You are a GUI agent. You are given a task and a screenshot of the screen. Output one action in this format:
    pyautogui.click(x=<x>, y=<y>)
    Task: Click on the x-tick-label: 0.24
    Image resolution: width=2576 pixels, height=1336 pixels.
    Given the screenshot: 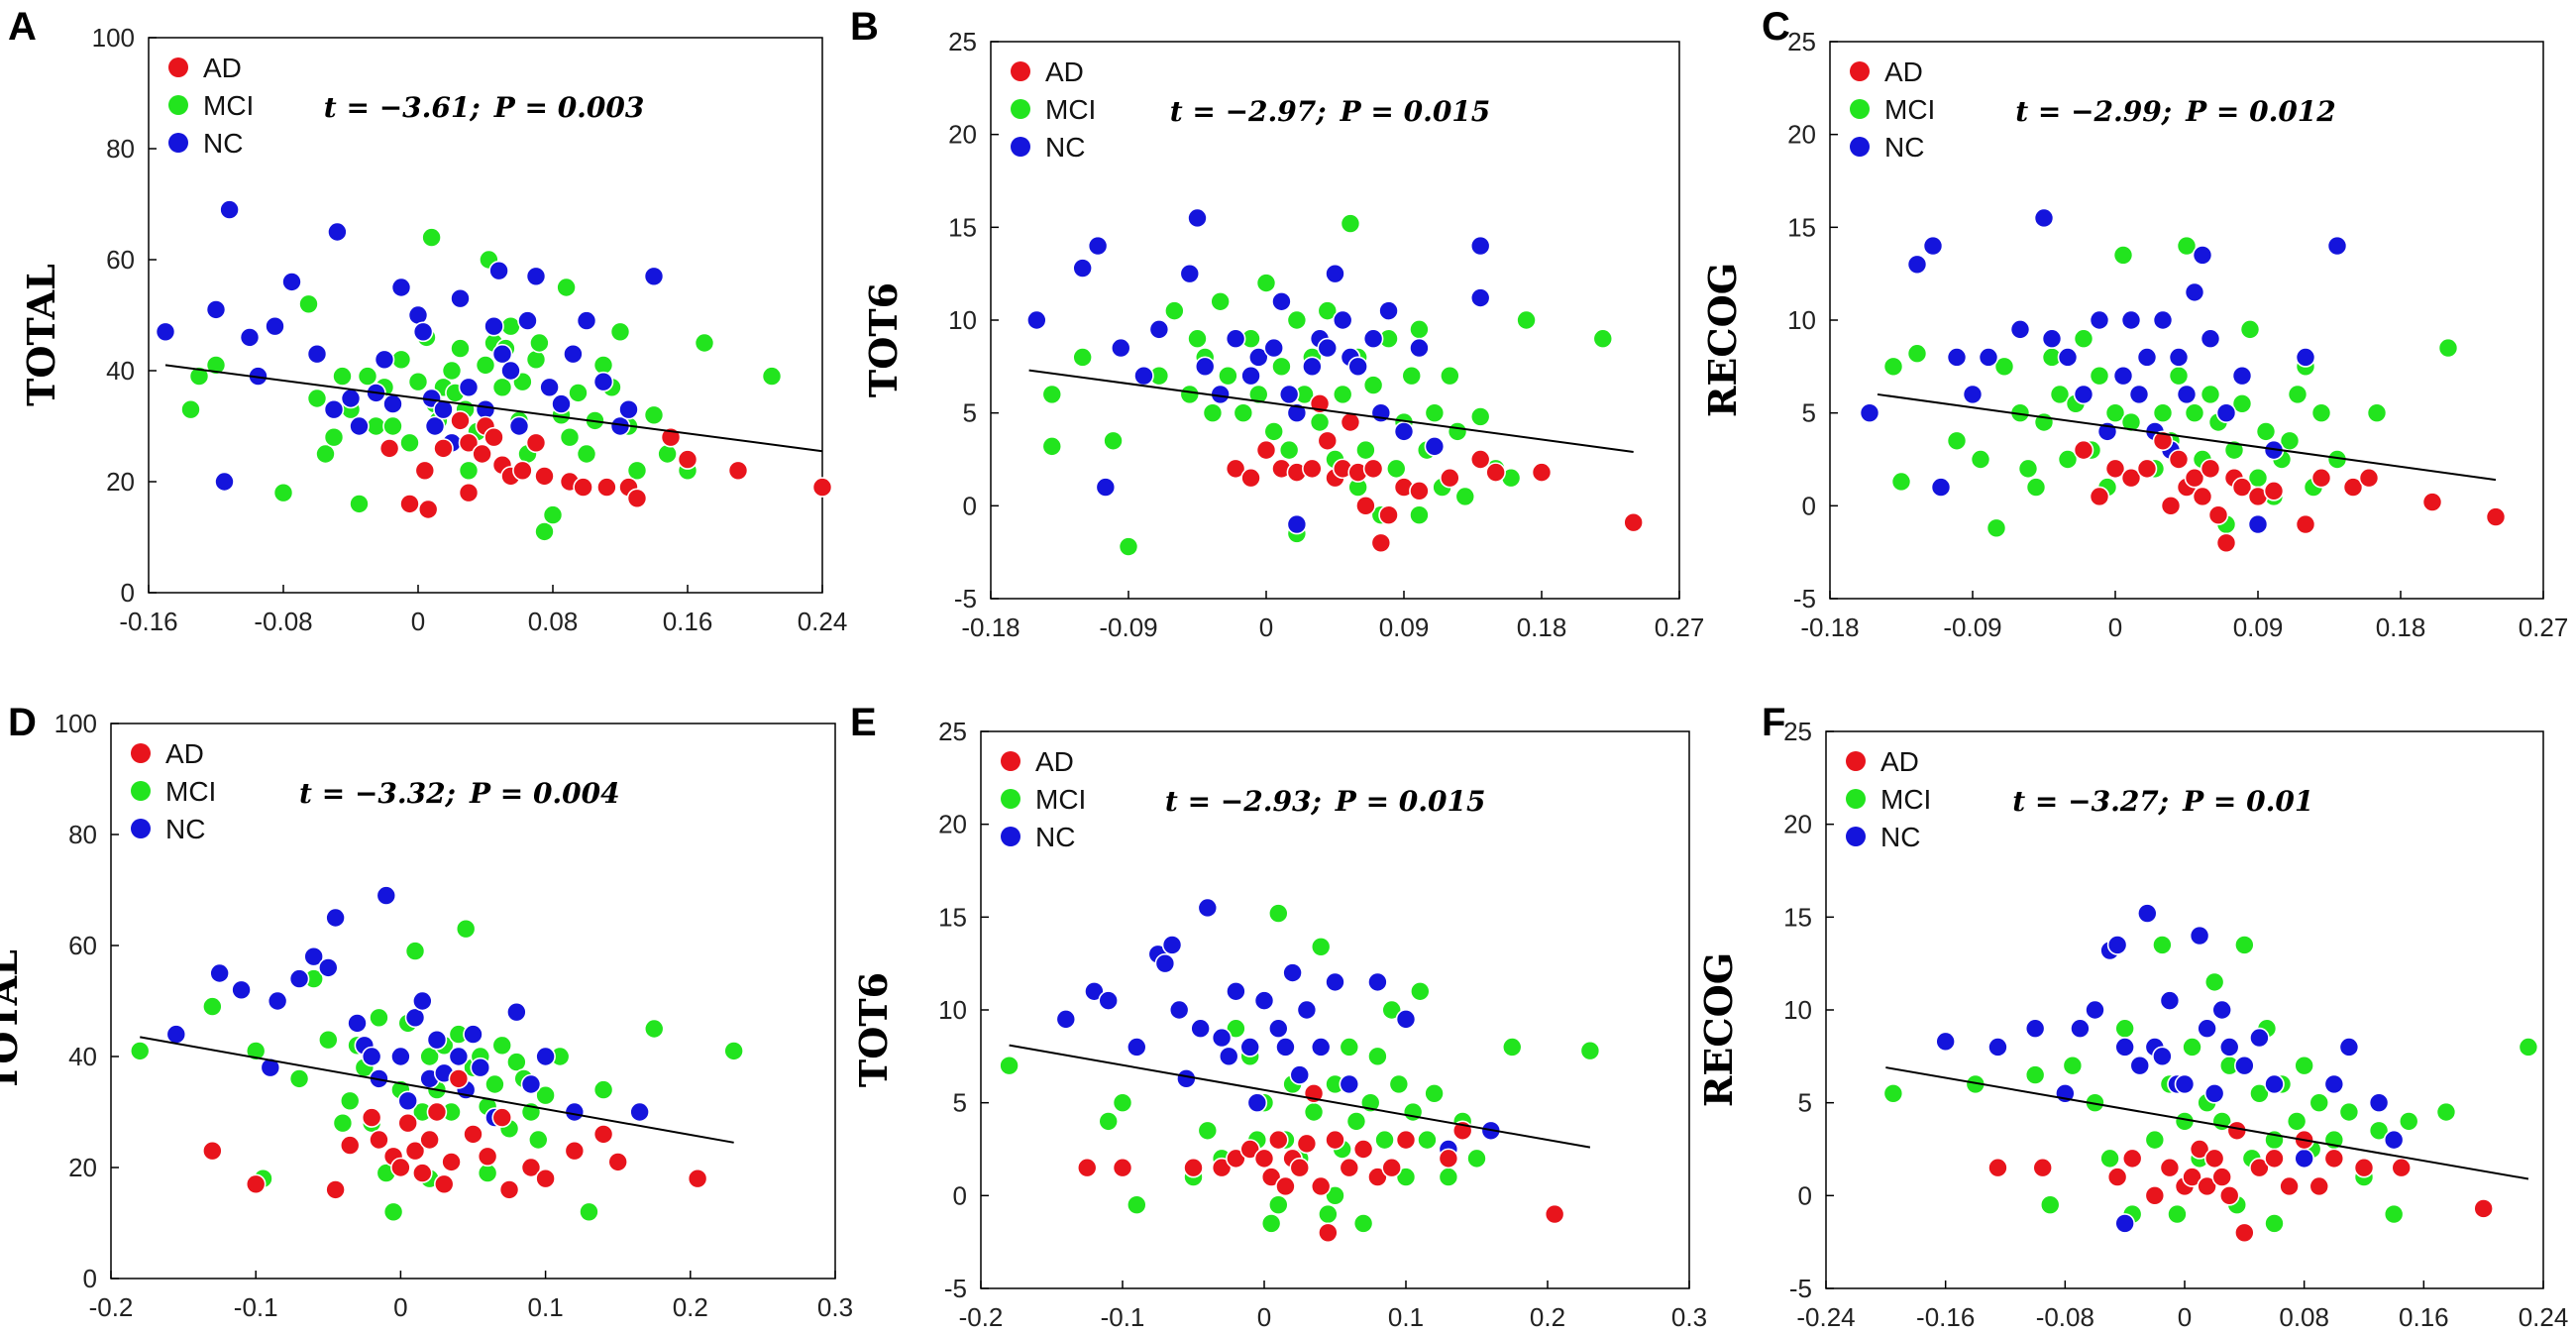 What is the action you would take?
    pyautogui.click(x=2544, y=1317)
    